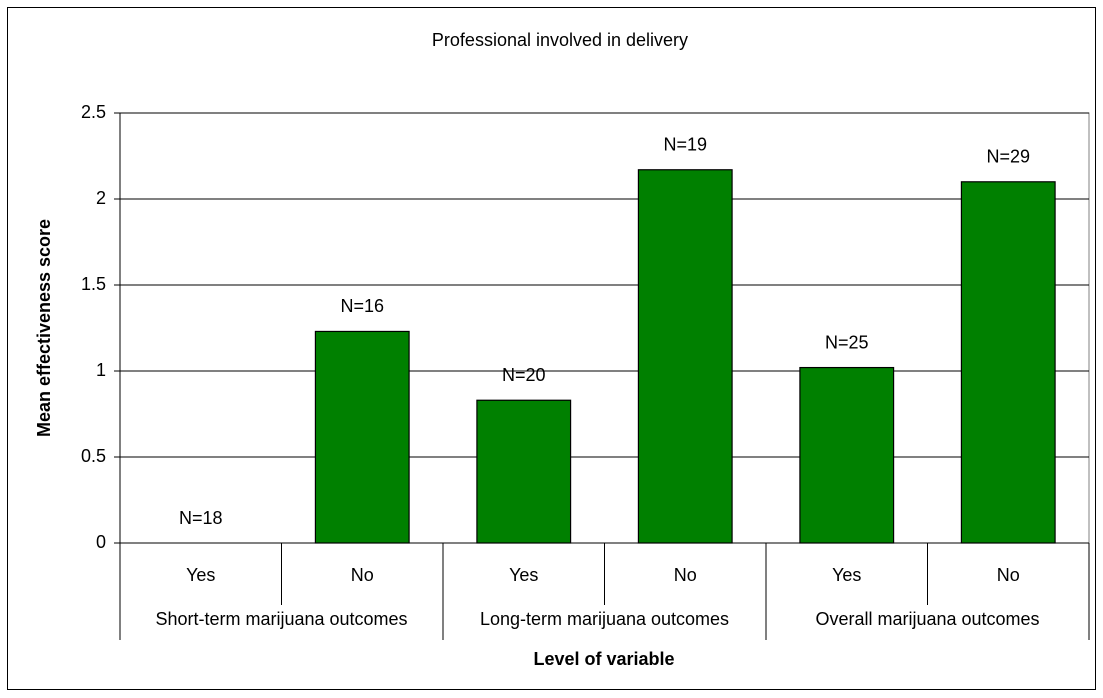 This screenshot has width=1103, height=698. What do you see at coordinates (201, 518) in the screenshot?
I see `annotation: N=18` at bounding box center [201, 518].